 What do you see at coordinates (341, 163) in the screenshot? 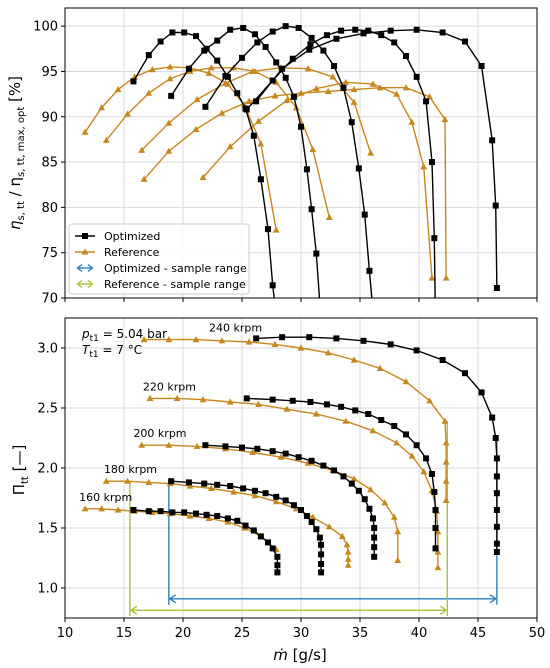
I see `efficiency-optimized-220-krpm-line` at bounding box center [341, 163].